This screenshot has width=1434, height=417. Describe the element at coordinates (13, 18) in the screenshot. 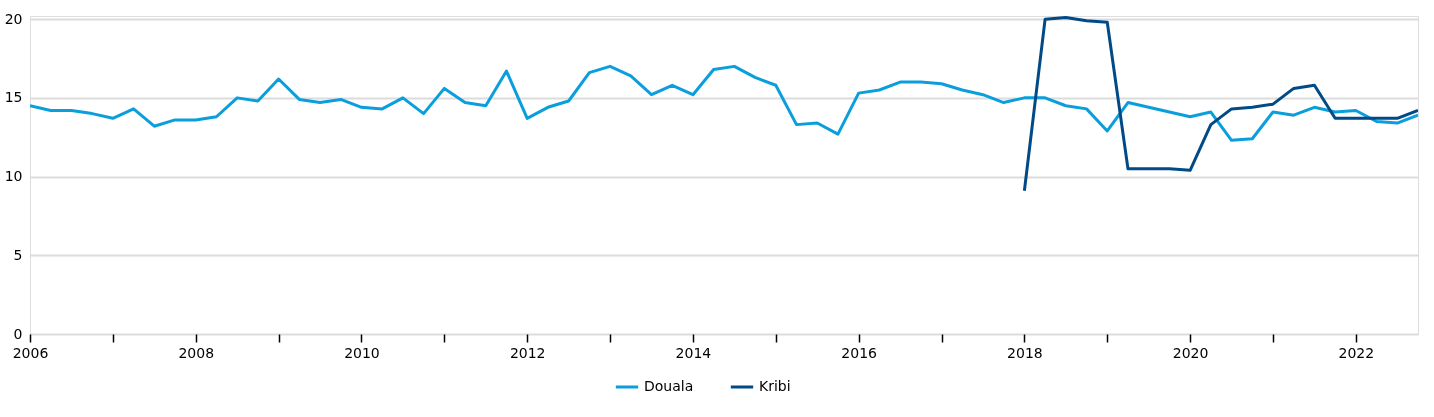

I see `y-tick-label: 20` at that location.